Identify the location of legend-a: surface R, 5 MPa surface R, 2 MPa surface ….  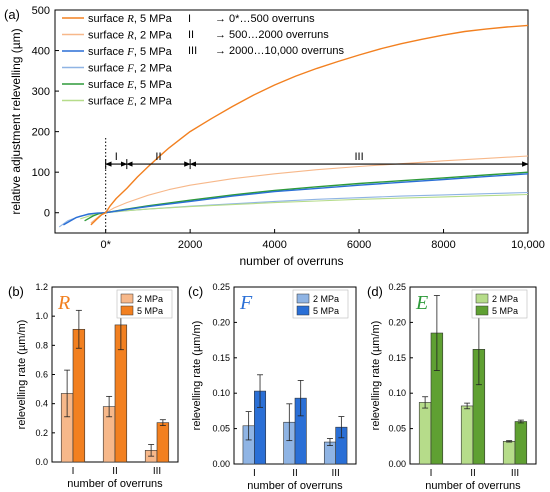
(117, 60).